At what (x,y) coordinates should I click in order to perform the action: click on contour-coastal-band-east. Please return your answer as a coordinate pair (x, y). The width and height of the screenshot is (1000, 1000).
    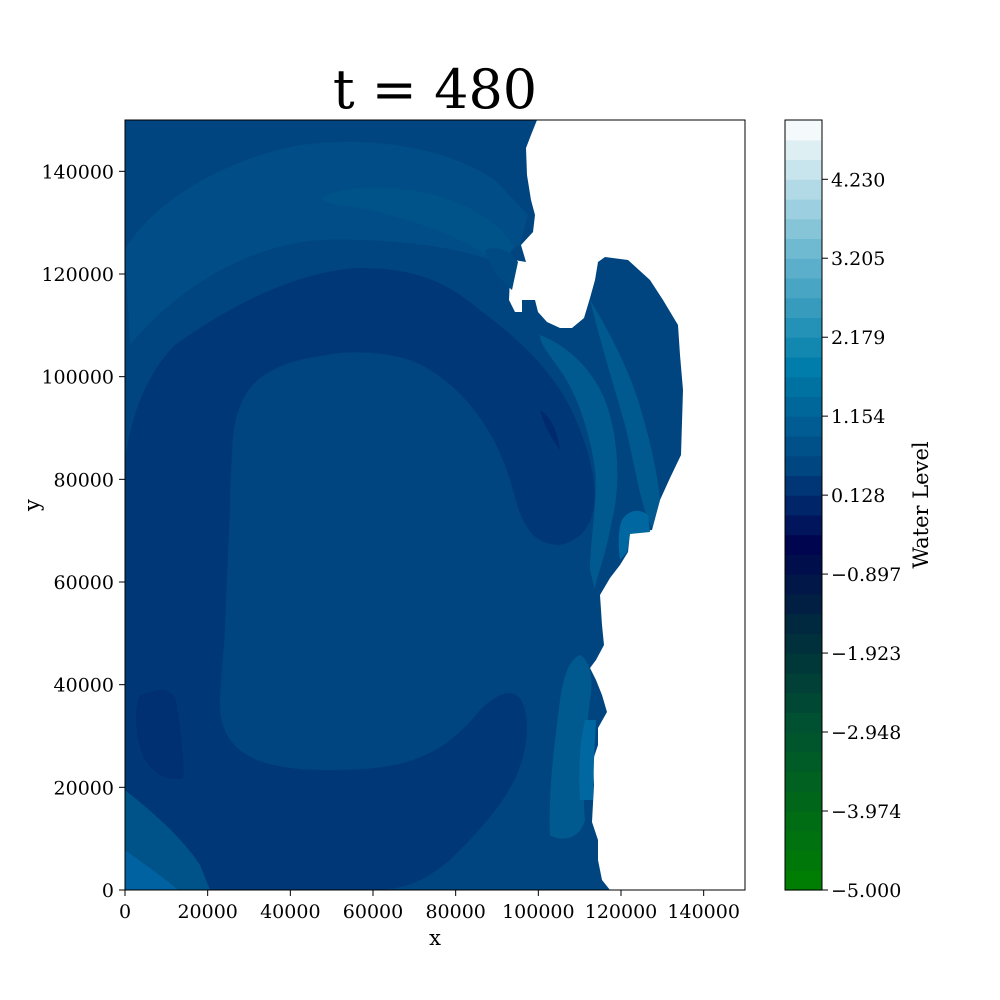
    Looking at the image, I should click on (625, 414).